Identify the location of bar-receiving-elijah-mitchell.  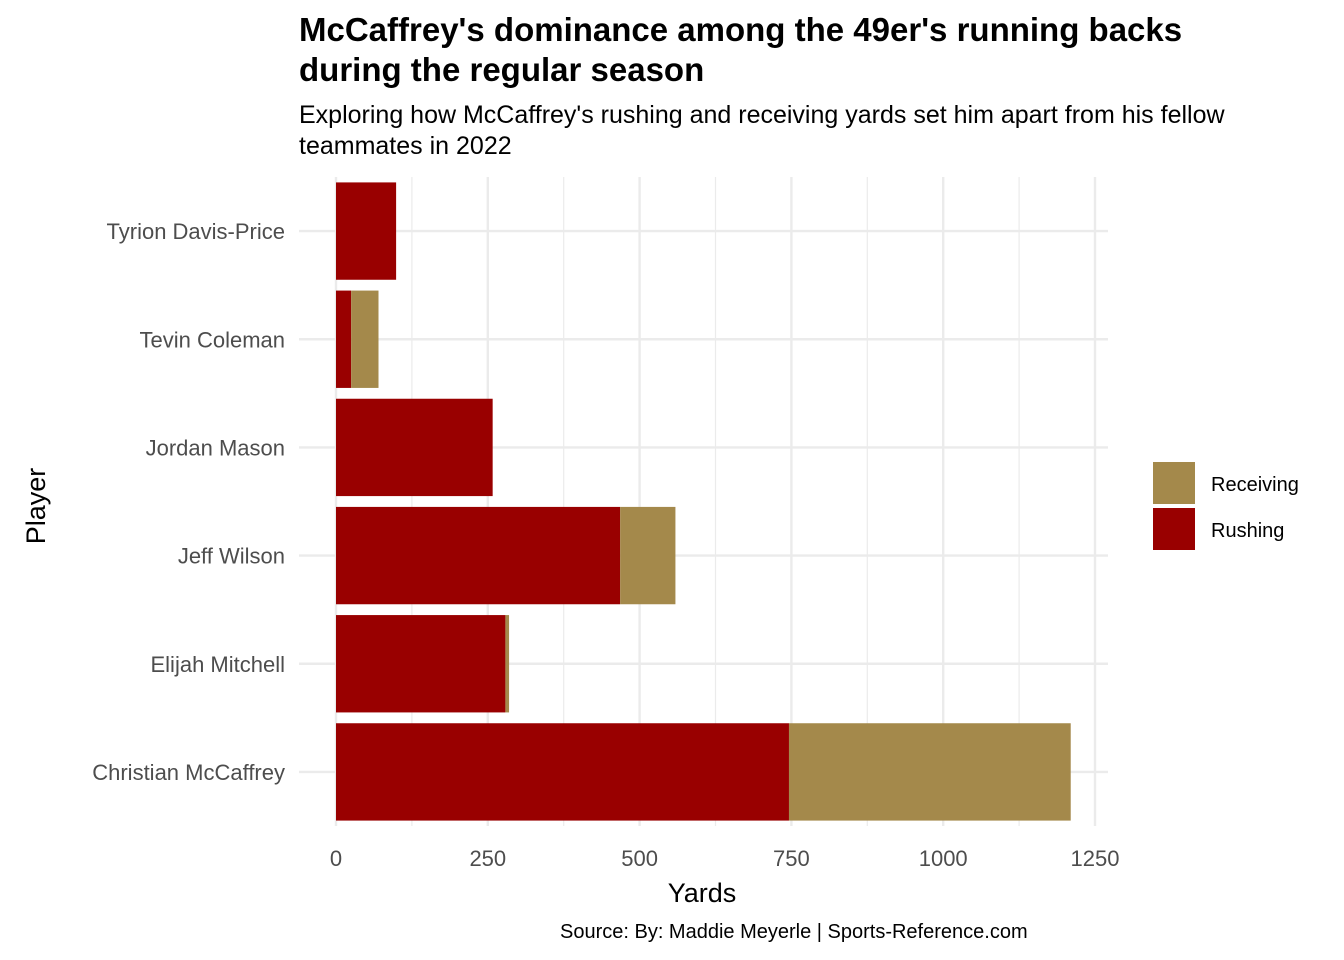
(507, 664).